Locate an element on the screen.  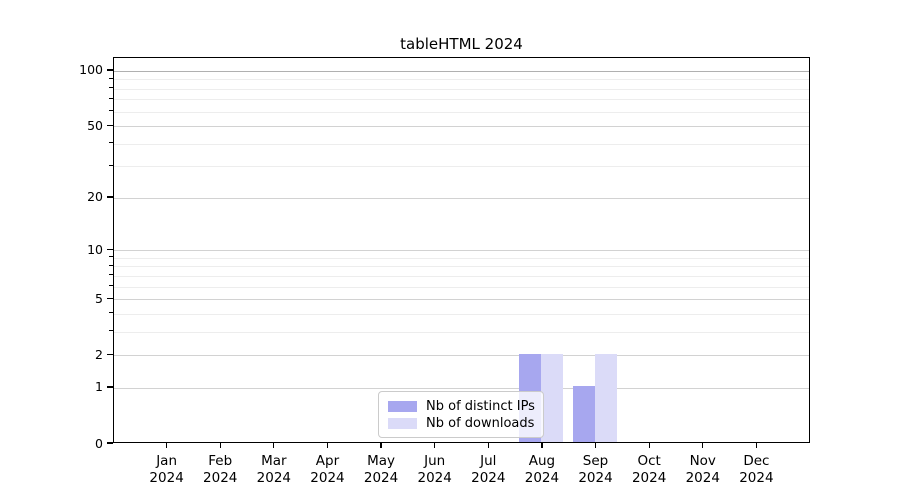
x-tick-month: Oct is located at coordinates (649, 461).